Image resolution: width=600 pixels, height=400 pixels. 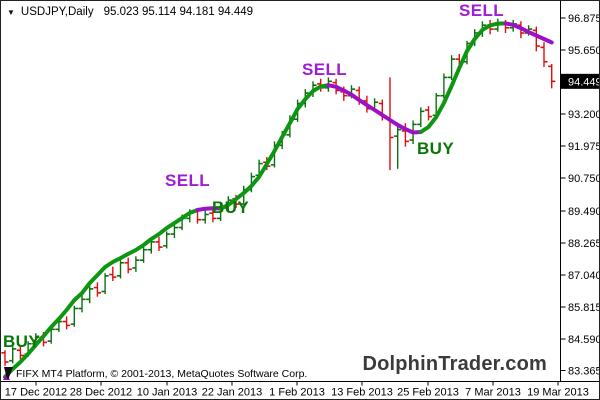 I want to click on date-tick-label: 19 Mar 2013, so click(x=558, y=393).